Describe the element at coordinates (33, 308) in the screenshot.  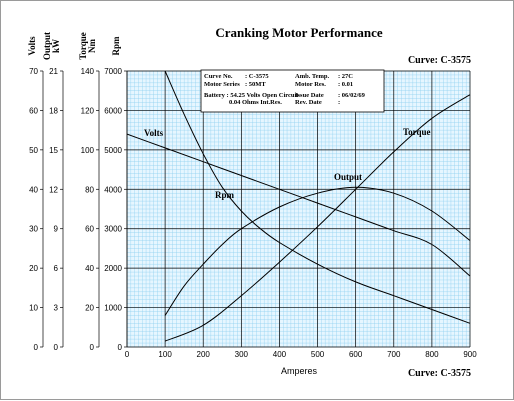
I see `y-tick-label-volts: 10` at that location.